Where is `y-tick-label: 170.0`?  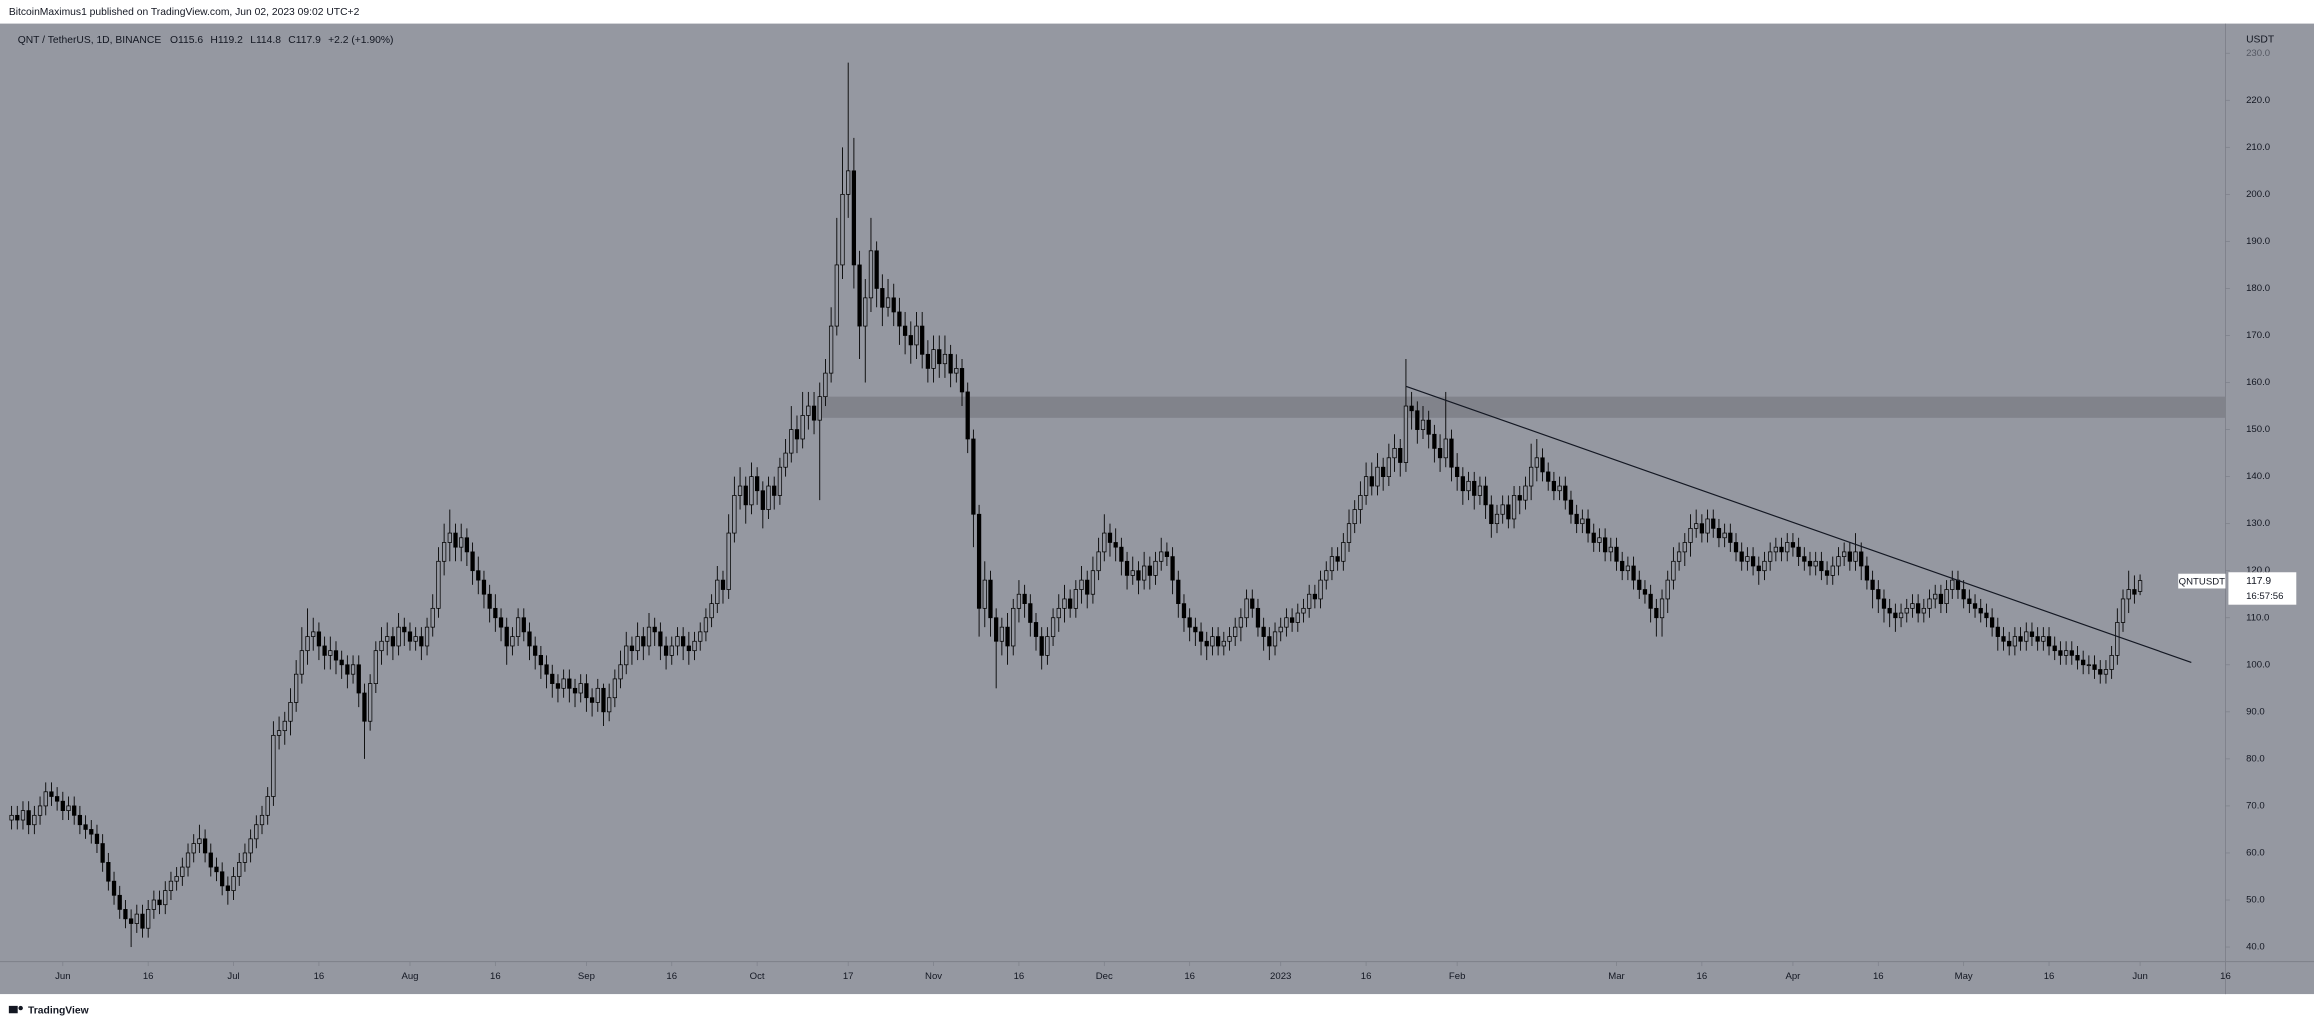 y-tick-label: 170.0 is located at coordinates (2258, 335).